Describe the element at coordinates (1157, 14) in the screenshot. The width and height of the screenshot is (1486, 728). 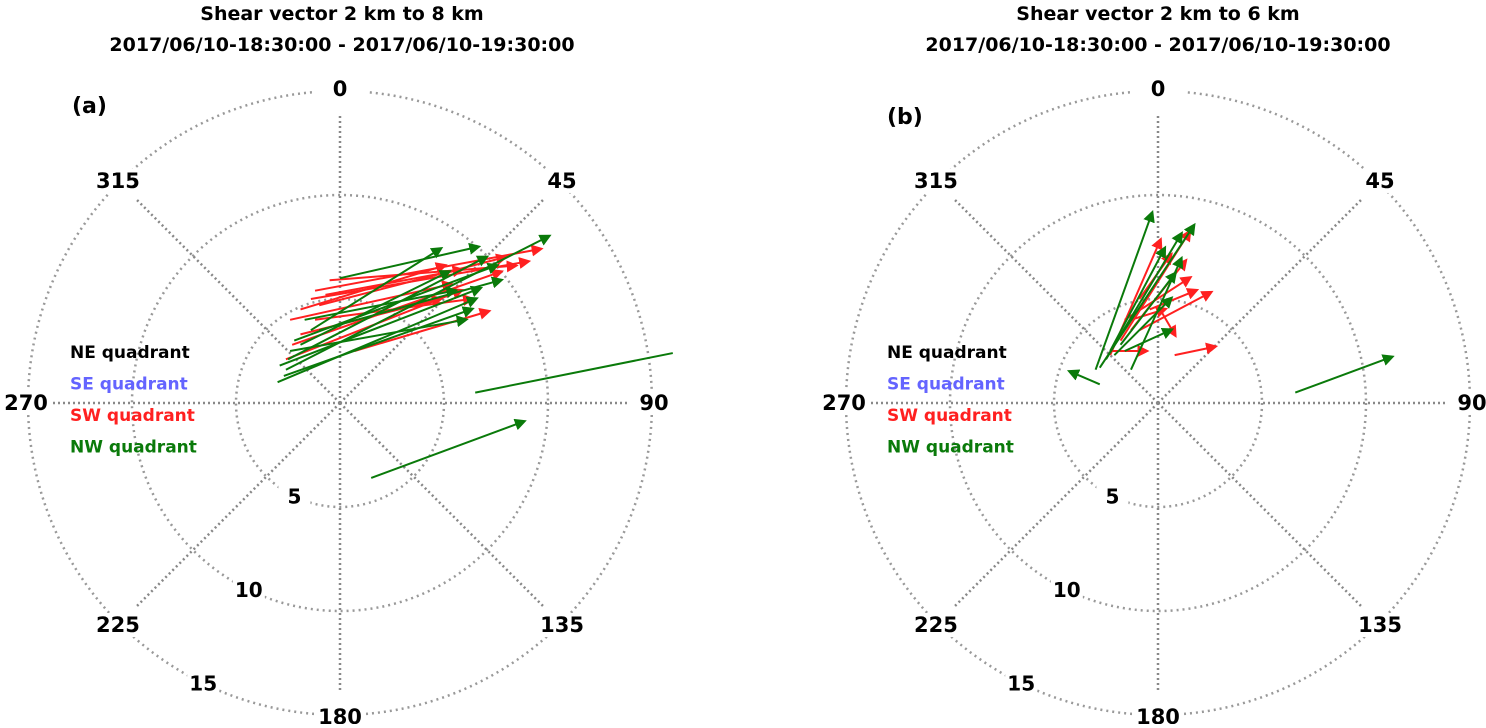
I see `chart-title: Shear vector 2 km to 6 km` at that location.